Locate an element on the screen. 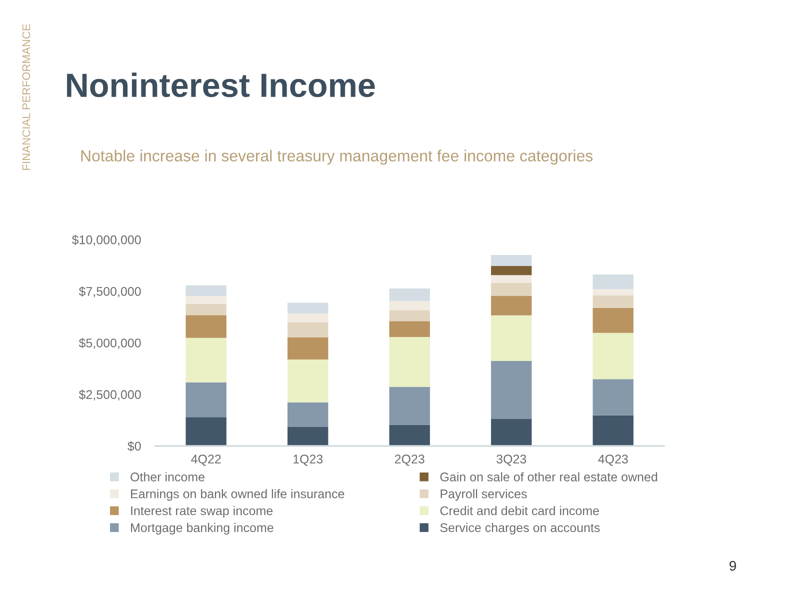  x-tick-label: 1Q23 is located at coordinates (308, 460).